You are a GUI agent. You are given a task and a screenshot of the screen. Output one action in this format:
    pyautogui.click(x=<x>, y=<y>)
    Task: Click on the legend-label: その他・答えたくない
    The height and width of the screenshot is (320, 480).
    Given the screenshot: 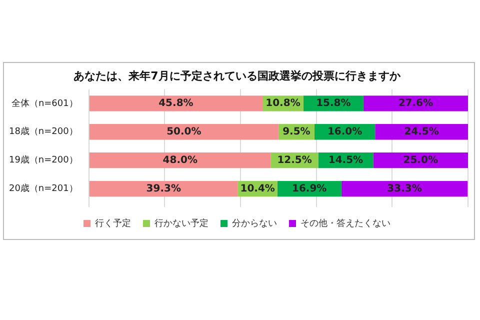 What is the action you would take?
    pyautogui.click(x=345, y=223)
    